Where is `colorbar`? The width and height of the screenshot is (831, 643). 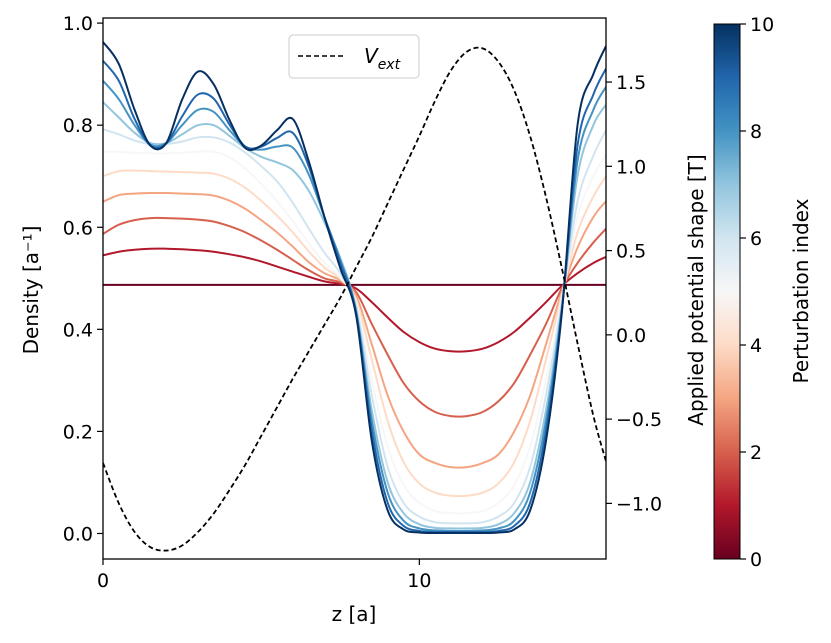 colorbar is located at coordinates (727, 291).